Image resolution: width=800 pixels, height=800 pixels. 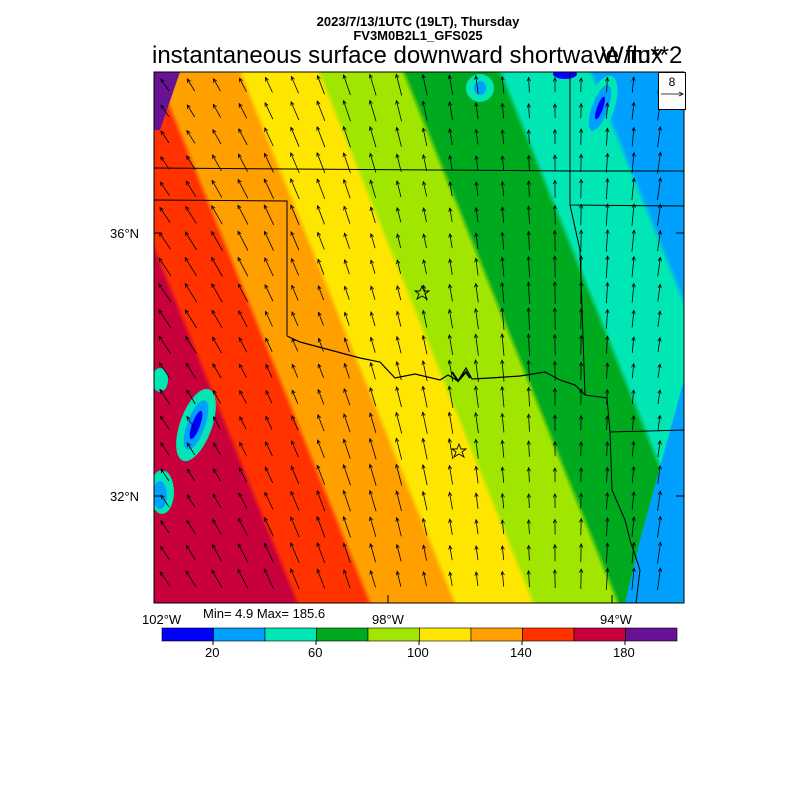 What do you see at coordinates (125, 233) in the screenshot?
I see `lat-label-36n: 36°N` at bounding box center [125, 233].